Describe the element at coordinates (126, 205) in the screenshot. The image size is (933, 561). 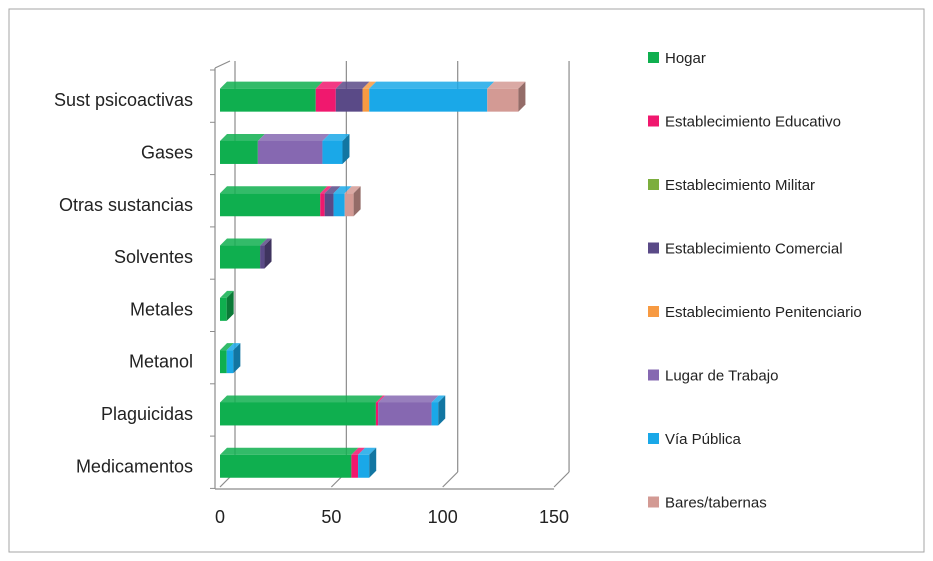
I see `category-label-2: Otras sustancias` at that location.